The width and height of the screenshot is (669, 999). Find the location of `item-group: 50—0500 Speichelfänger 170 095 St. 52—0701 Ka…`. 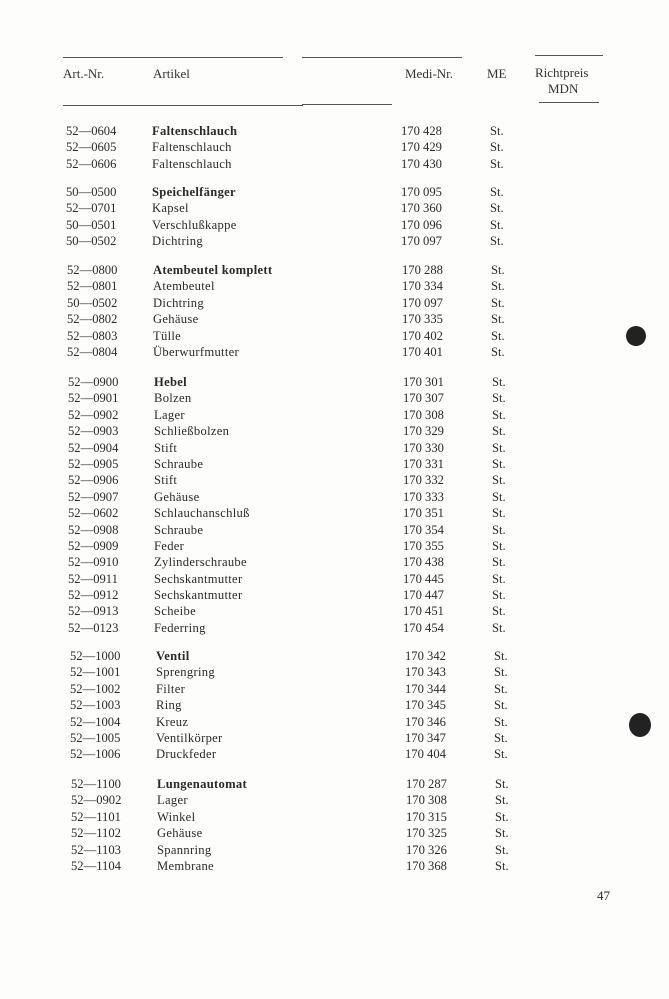

item-group: 50—0500 Speichelfänger 170 095 St. 52—0701 Ka… is located at coordinates (334, 217).